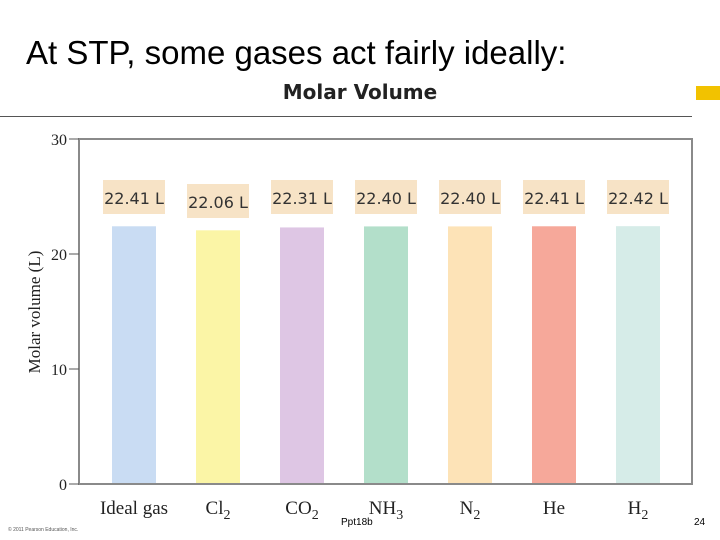 This screenshot has height=540, width=720. What do you see at coordinates (357, 522) in the screenshot?
I see `footer-text: Ppt18b` at bounding box center [357, 522].